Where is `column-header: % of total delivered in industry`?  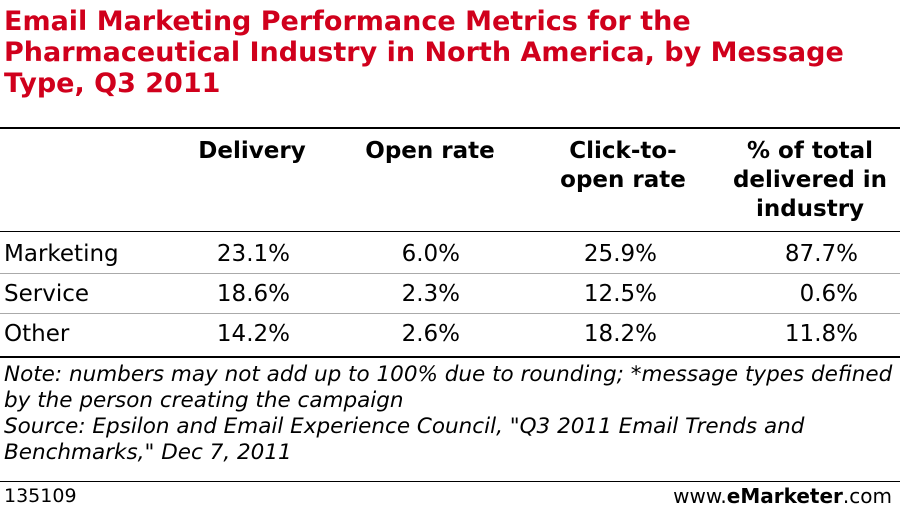 column-header: % of total delivered in industry is located at coordinates (810, 180).